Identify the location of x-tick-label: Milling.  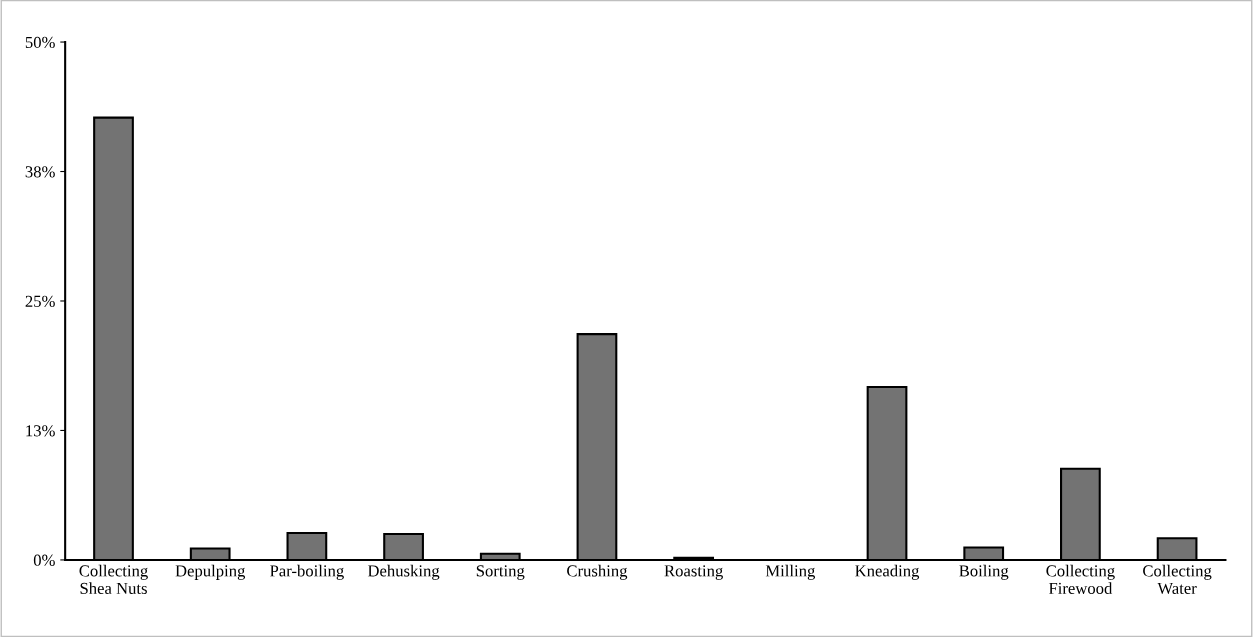
(790, 572).